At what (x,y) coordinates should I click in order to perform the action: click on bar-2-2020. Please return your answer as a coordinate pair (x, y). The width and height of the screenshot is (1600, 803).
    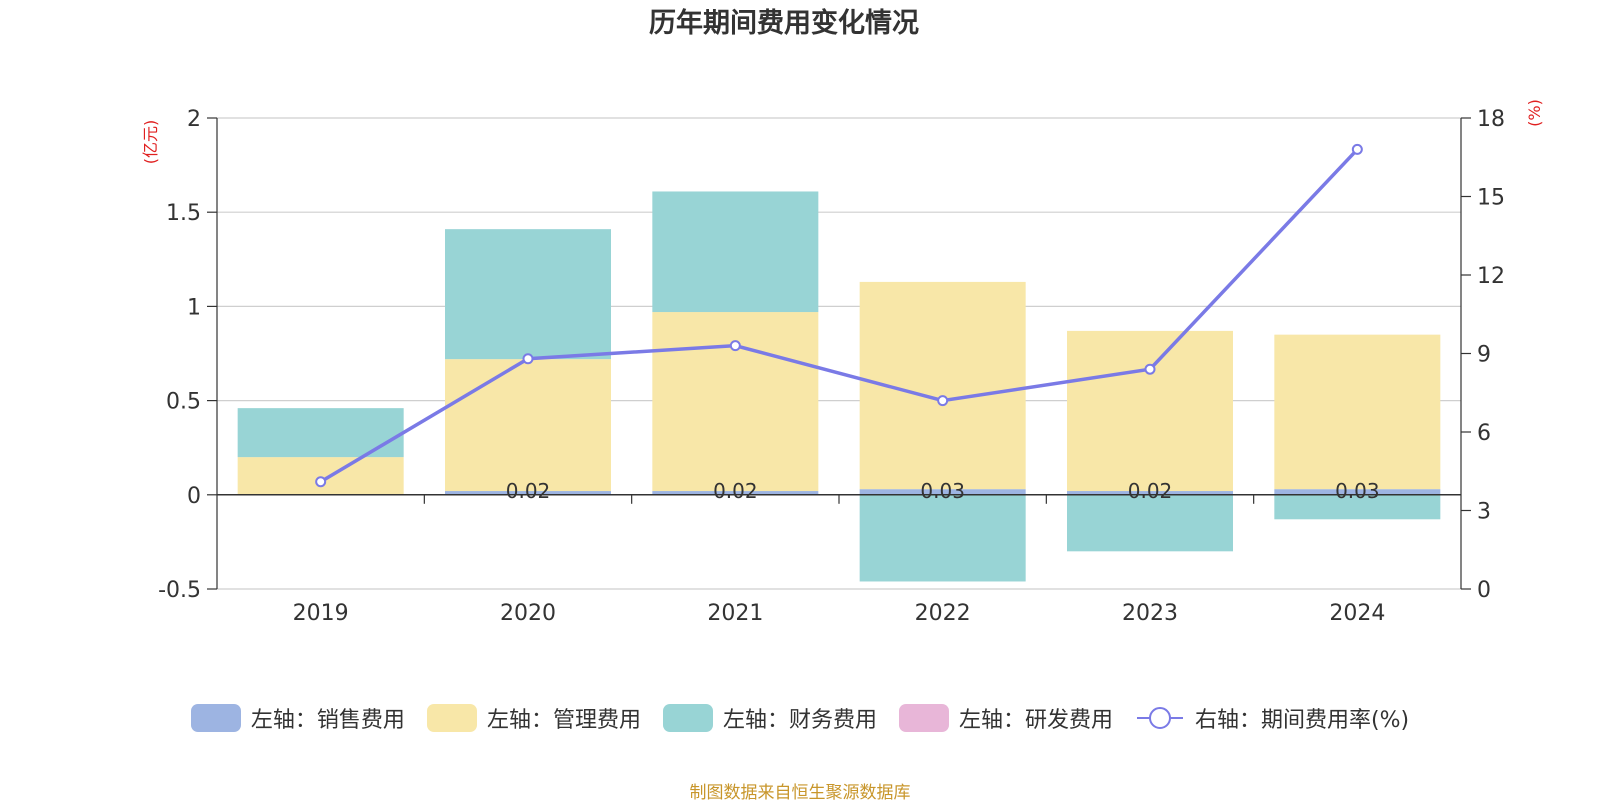
    Looking at the image, I should click on (528, 294).